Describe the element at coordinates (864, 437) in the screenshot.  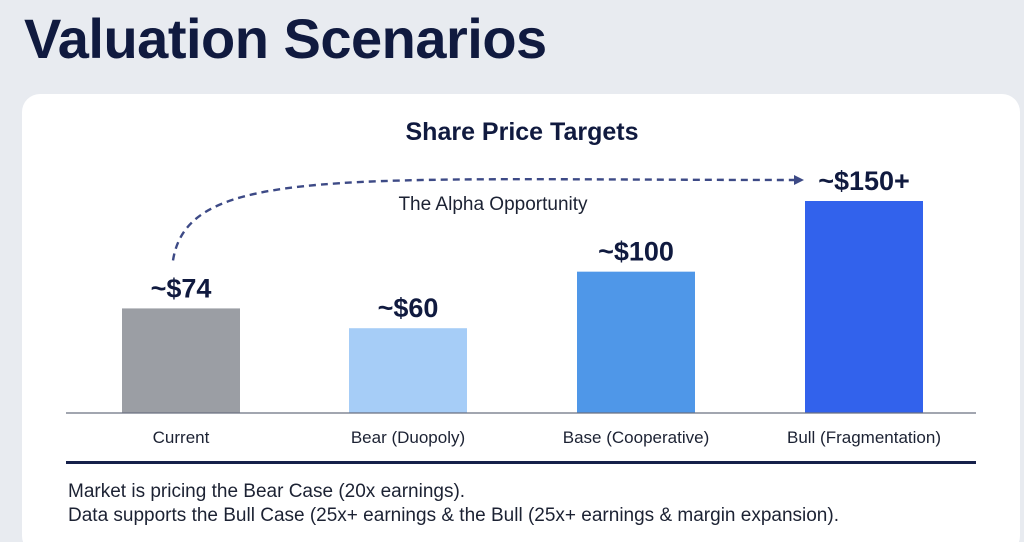
I see `category-label-bull-fragmentation: Bull (Fragmentation)` at that location.